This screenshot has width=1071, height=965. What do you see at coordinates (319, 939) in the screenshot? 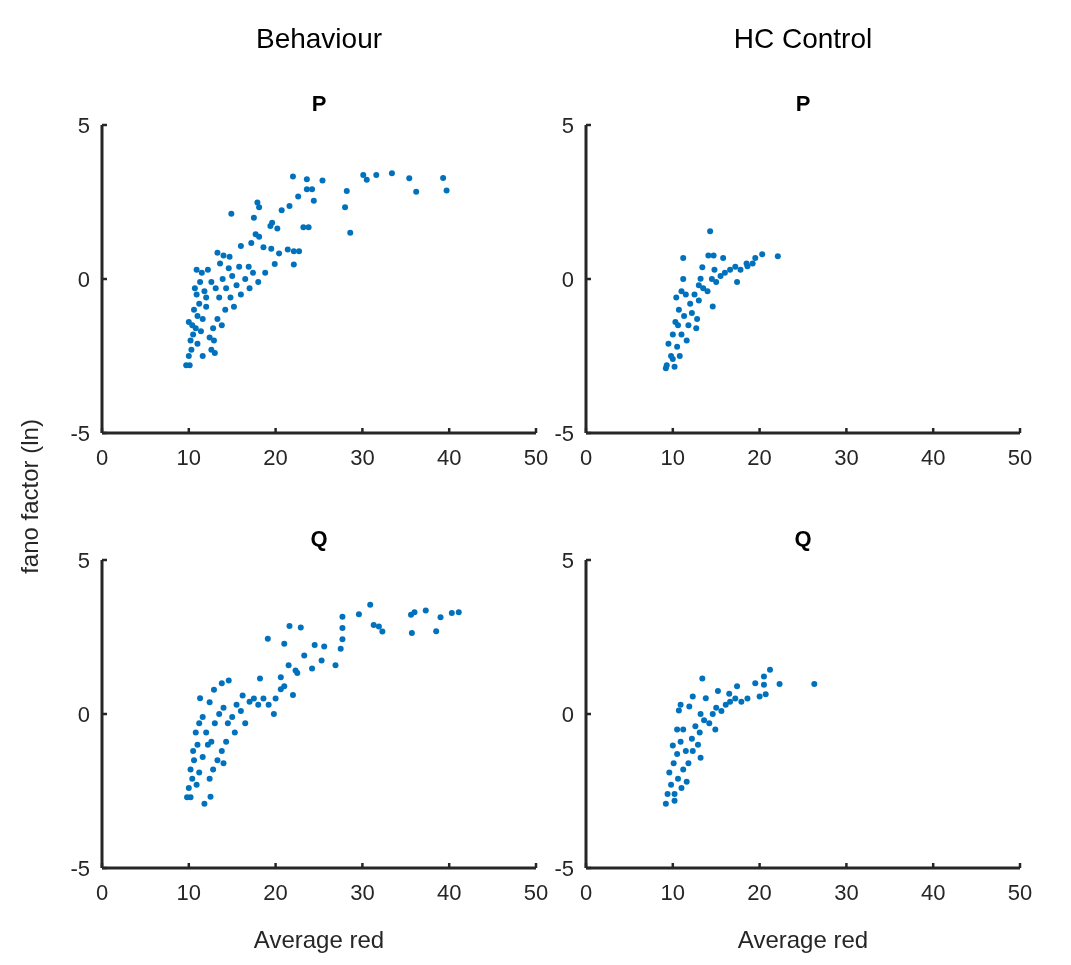
I see `x-axis-title: Average red` at bounding box center [319, 939].